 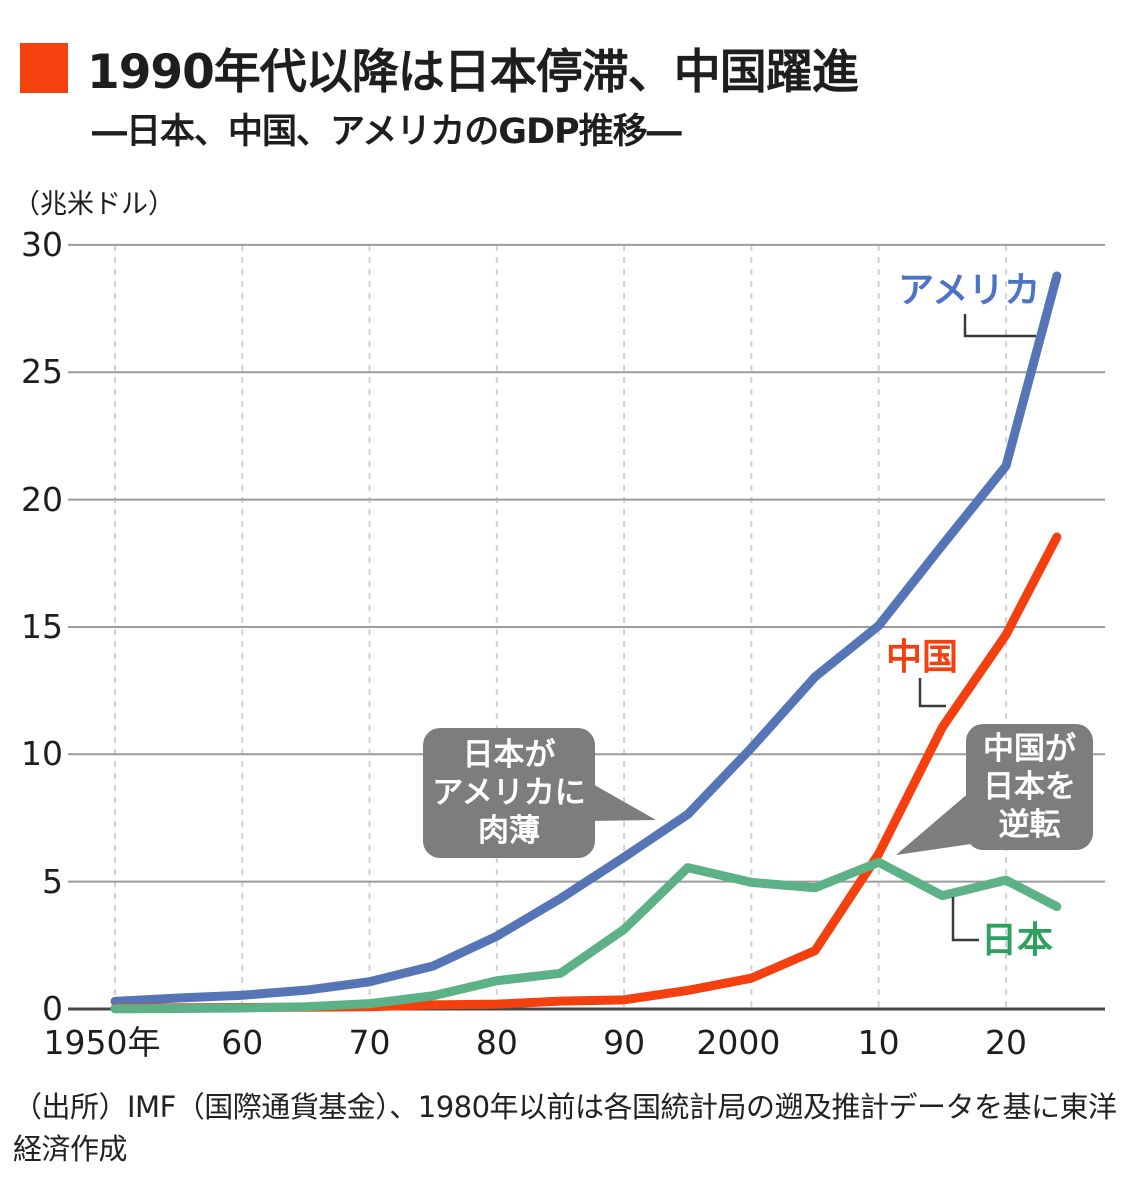 What do you see at coordinates (1017, 940) in the screenshot?
I see `series-label-japan: 日本` at bounding box center [1017, 940].